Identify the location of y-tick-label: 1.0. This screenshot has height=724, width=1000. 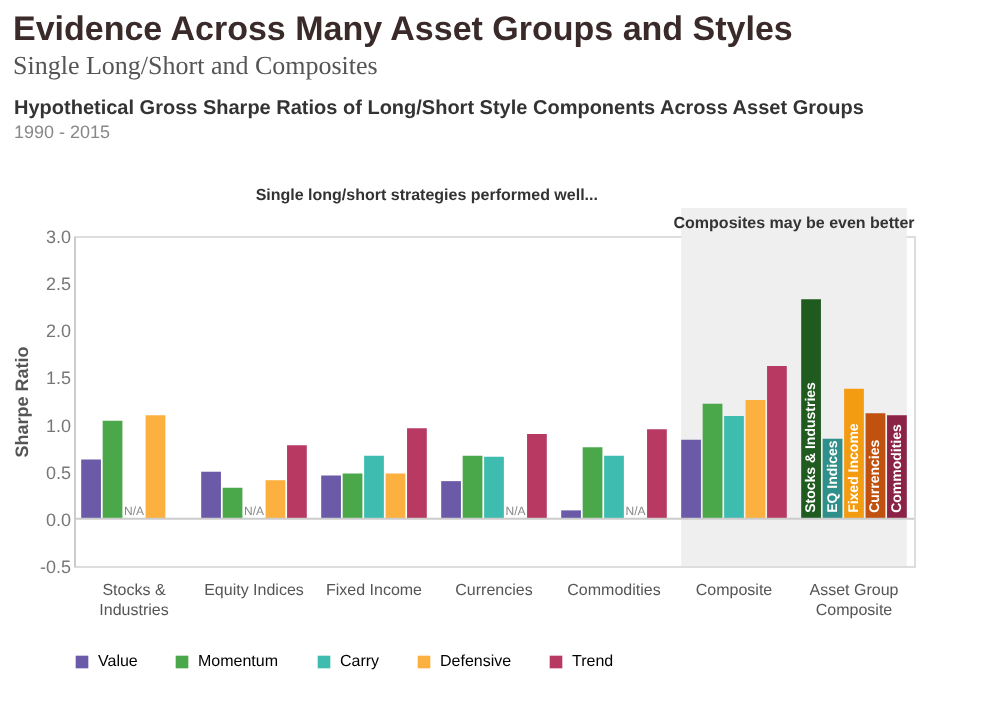
(58, 425).